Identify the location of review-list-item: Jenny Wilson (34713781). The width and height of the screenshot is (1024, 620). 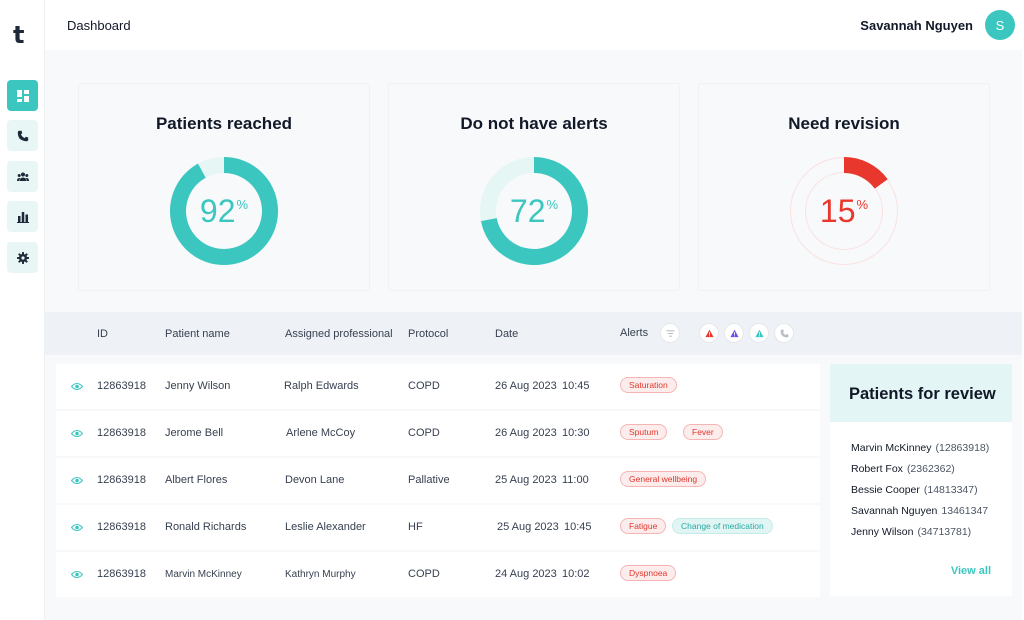
(911, 532).